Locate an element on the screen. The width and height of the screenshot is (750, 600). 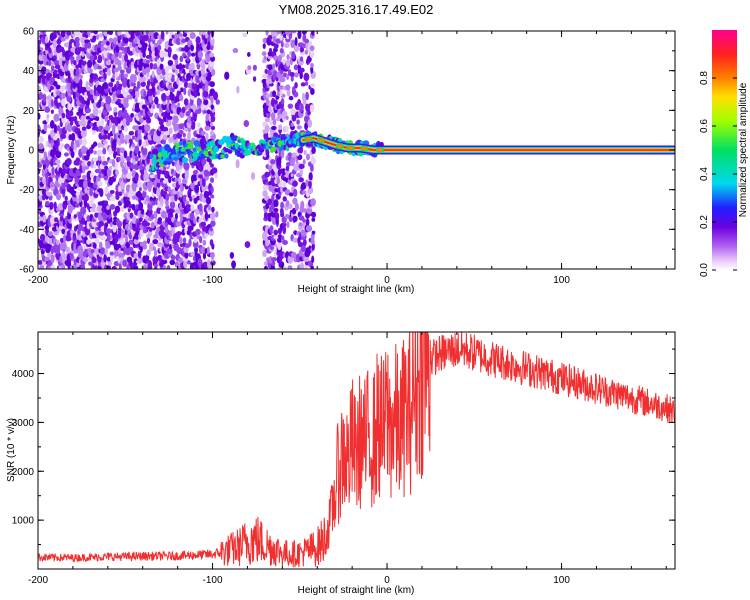
spectrogram-xlabel: Height of straight line (km) is located at coordinates (356, 289).